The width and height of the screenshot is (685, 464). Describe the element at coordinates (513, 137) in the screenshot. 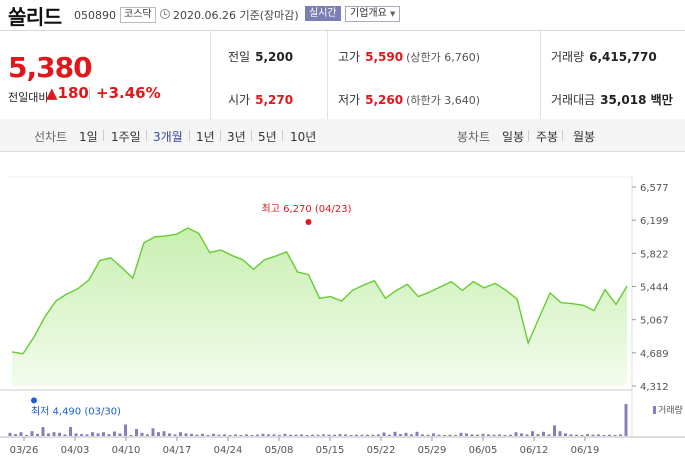

I see `tab-daily-candle: 일봉` at that location.